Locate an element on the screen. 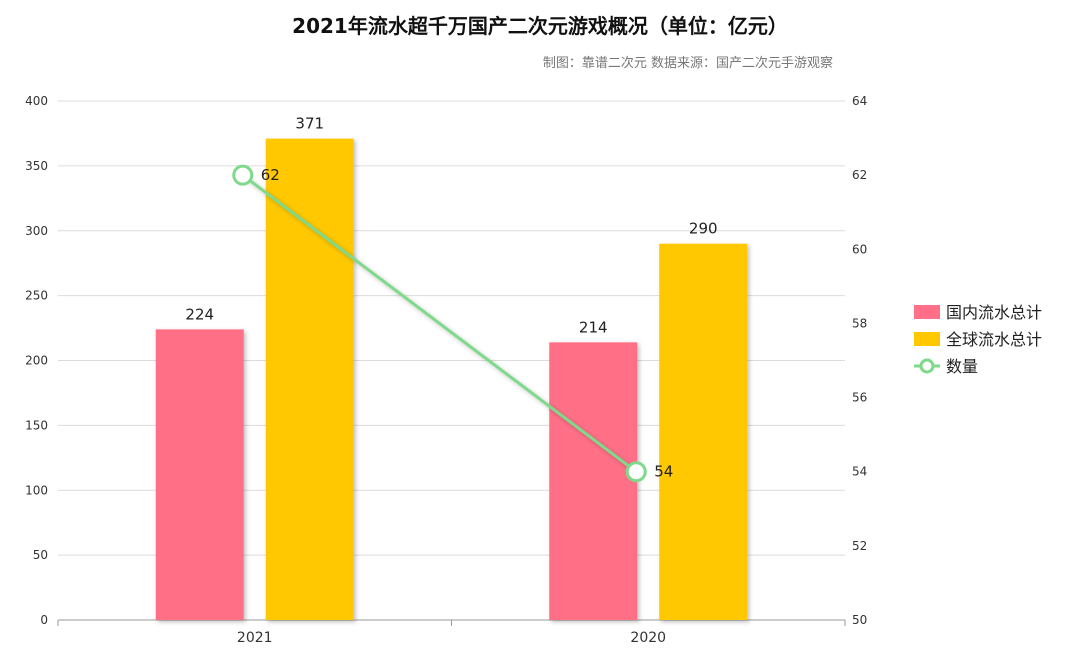 This screenshot has width=1080, height=663. line-data-label: 62 is located at coordinates (270, 175).